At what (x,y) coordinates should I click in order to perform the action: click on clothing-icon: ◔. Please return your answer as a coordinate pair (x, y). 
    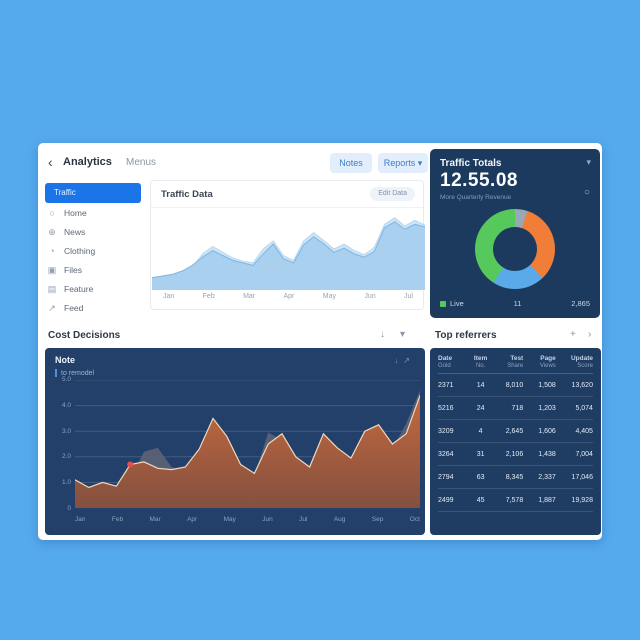
    Looking at the image, I should click on (52, 251).